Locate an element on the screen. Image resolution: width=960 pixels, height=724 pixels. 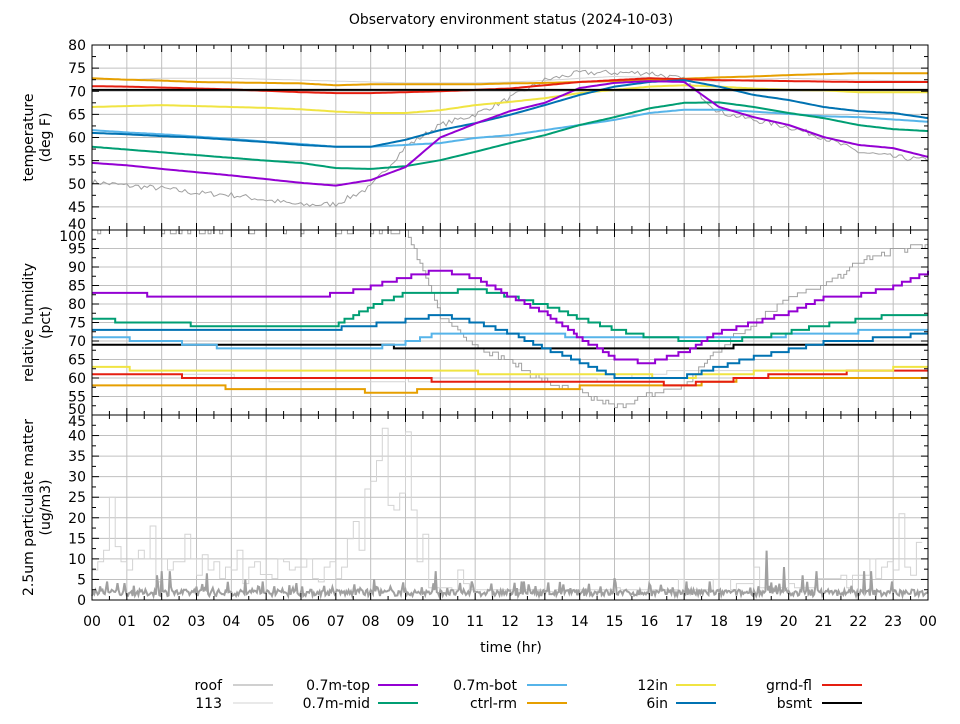
y-axis-label: temperature is located at coordinates (29, 138).